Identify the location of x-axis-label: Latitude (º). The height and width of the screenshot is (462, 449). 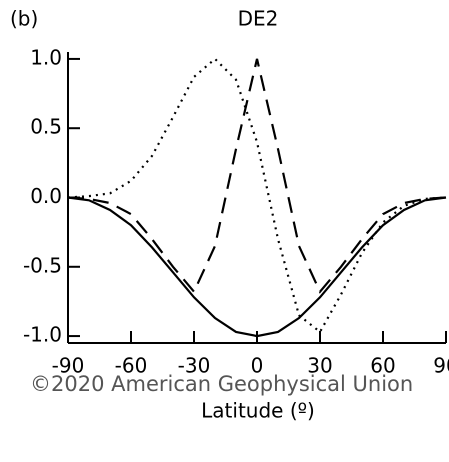
(258, 411).